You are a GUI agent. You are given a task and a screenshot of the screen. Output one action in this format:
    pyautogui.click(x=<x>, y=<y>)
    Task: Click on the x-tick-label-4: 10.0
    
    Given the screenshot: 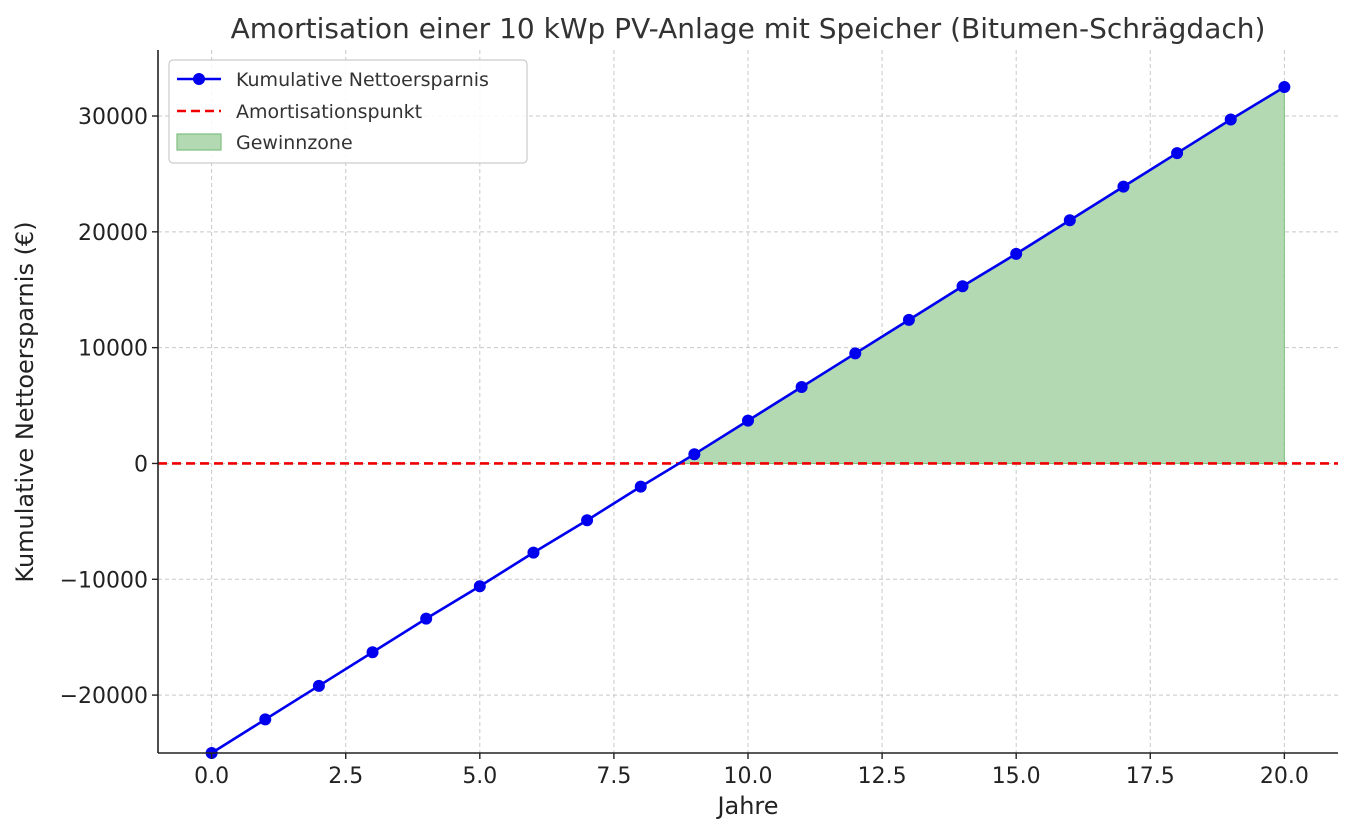 What is the action you would take?
    pyautogui.click(x=748, y=776)
    